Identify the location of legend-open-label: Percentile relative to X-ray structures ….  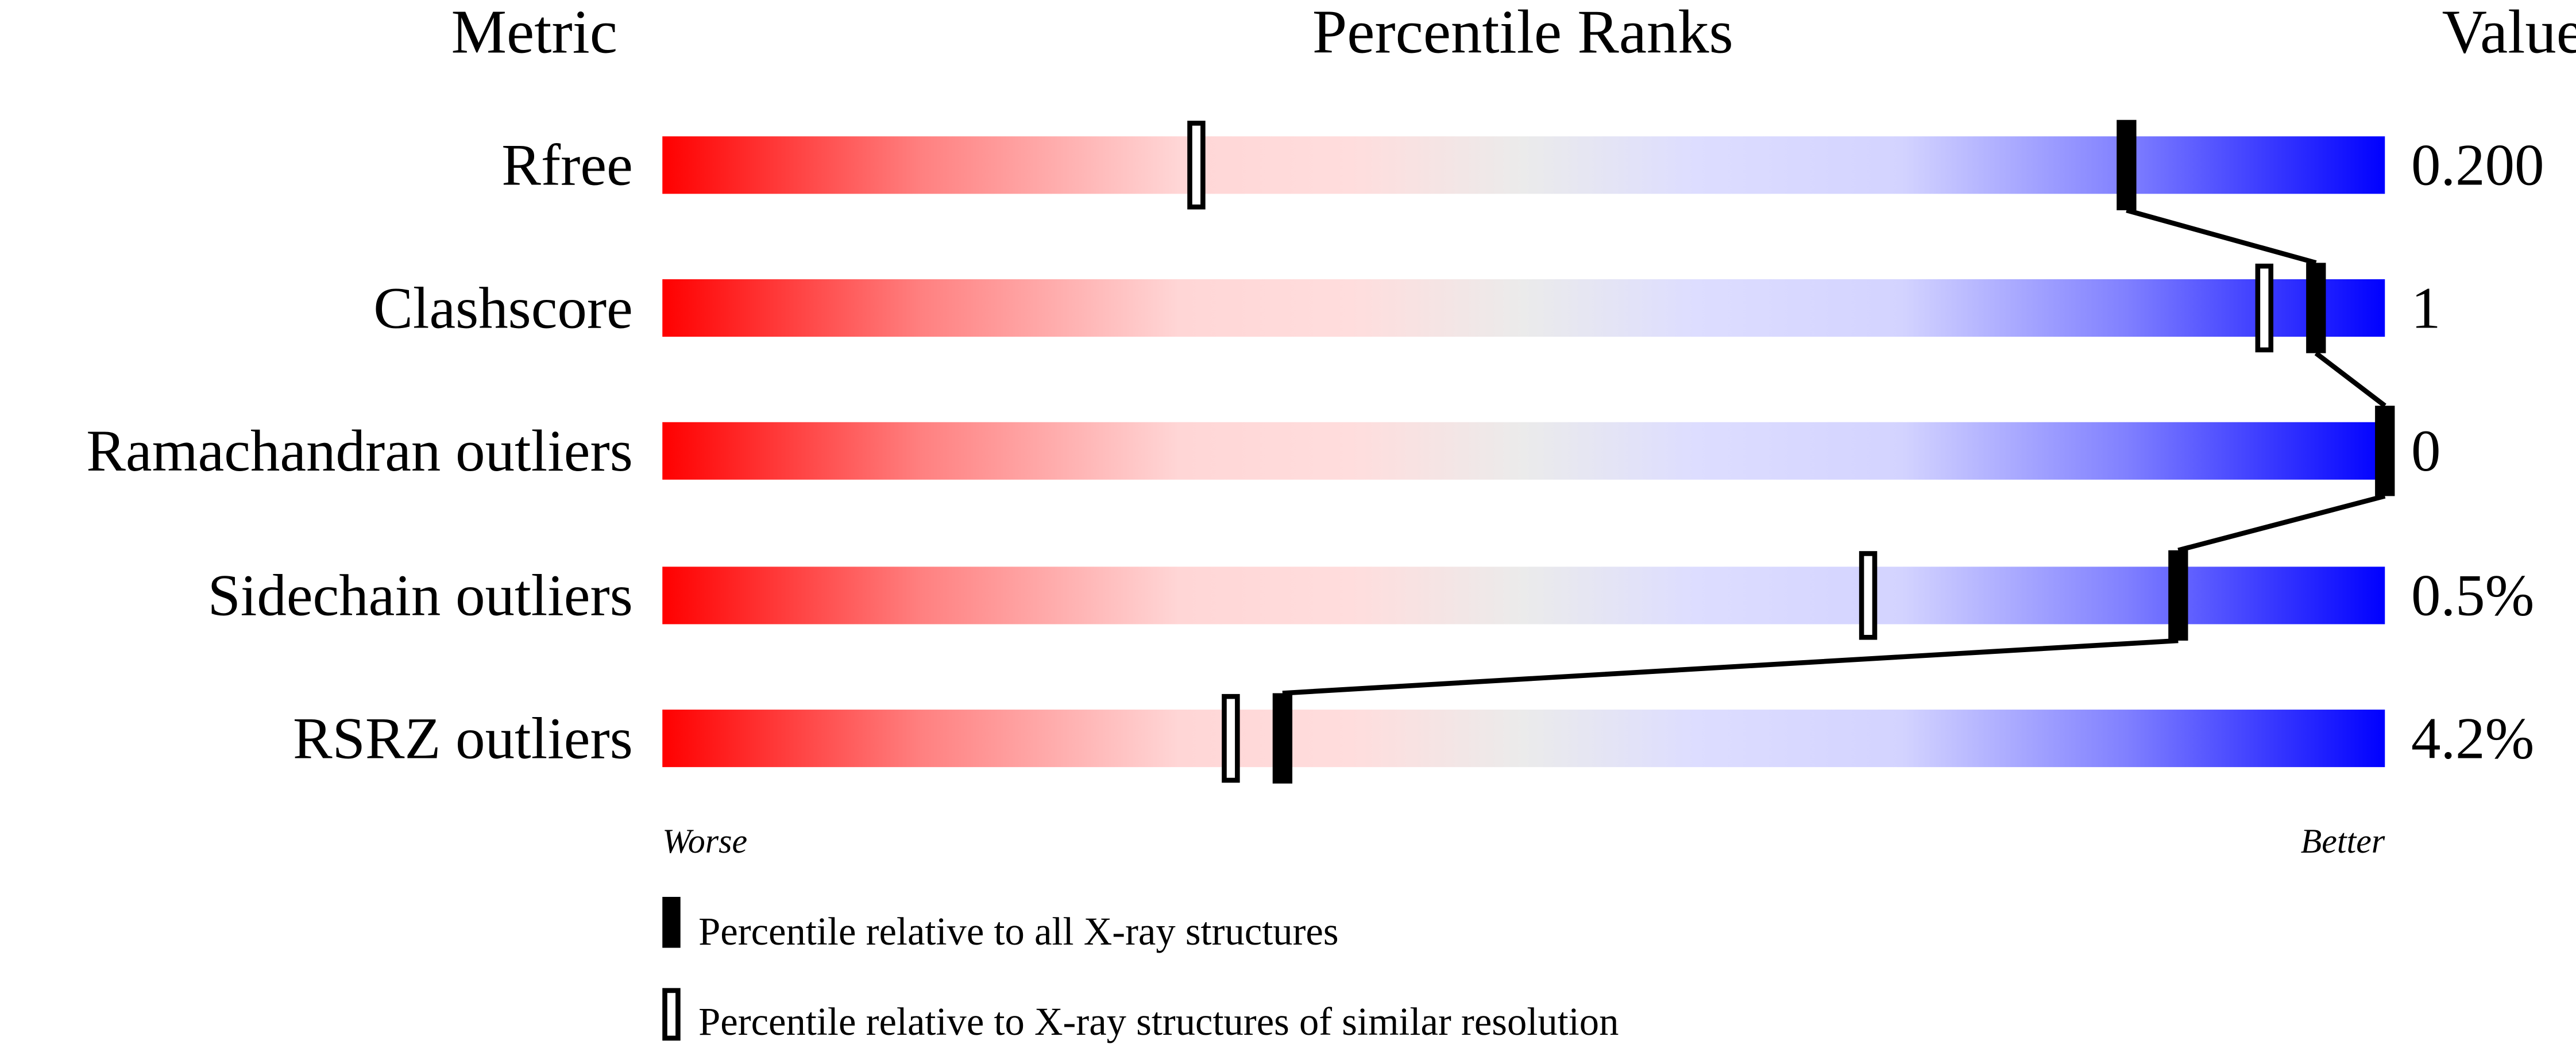
(1158, 1021).